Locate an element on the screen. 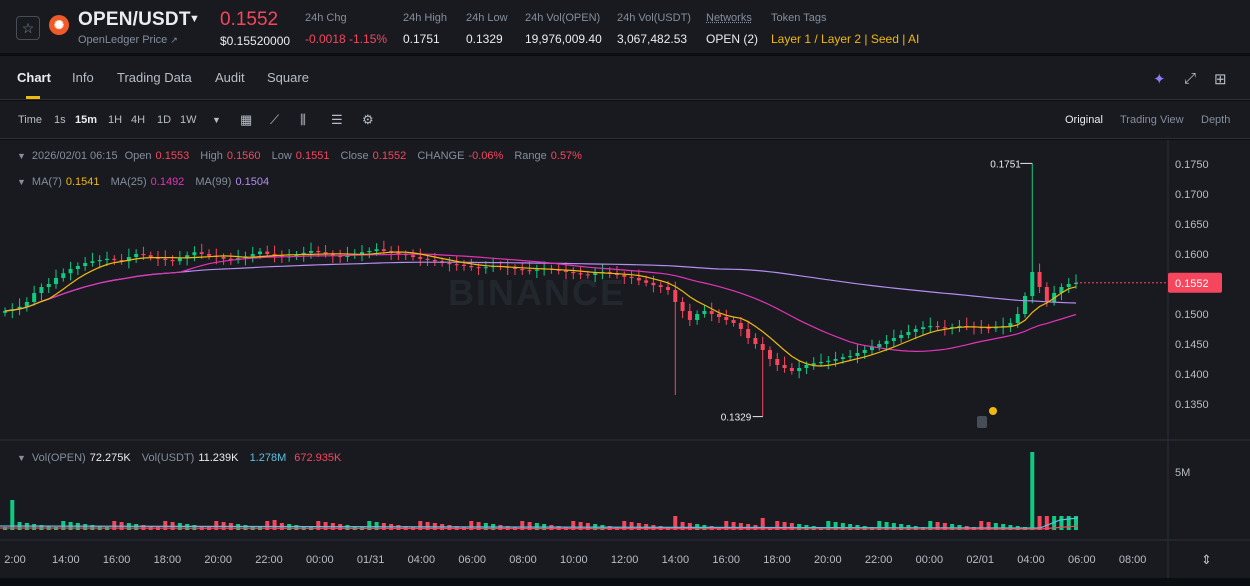 This screenshot has width=1250, height=586. timeframe-1d: 1D is located at coordinates (164, 120).